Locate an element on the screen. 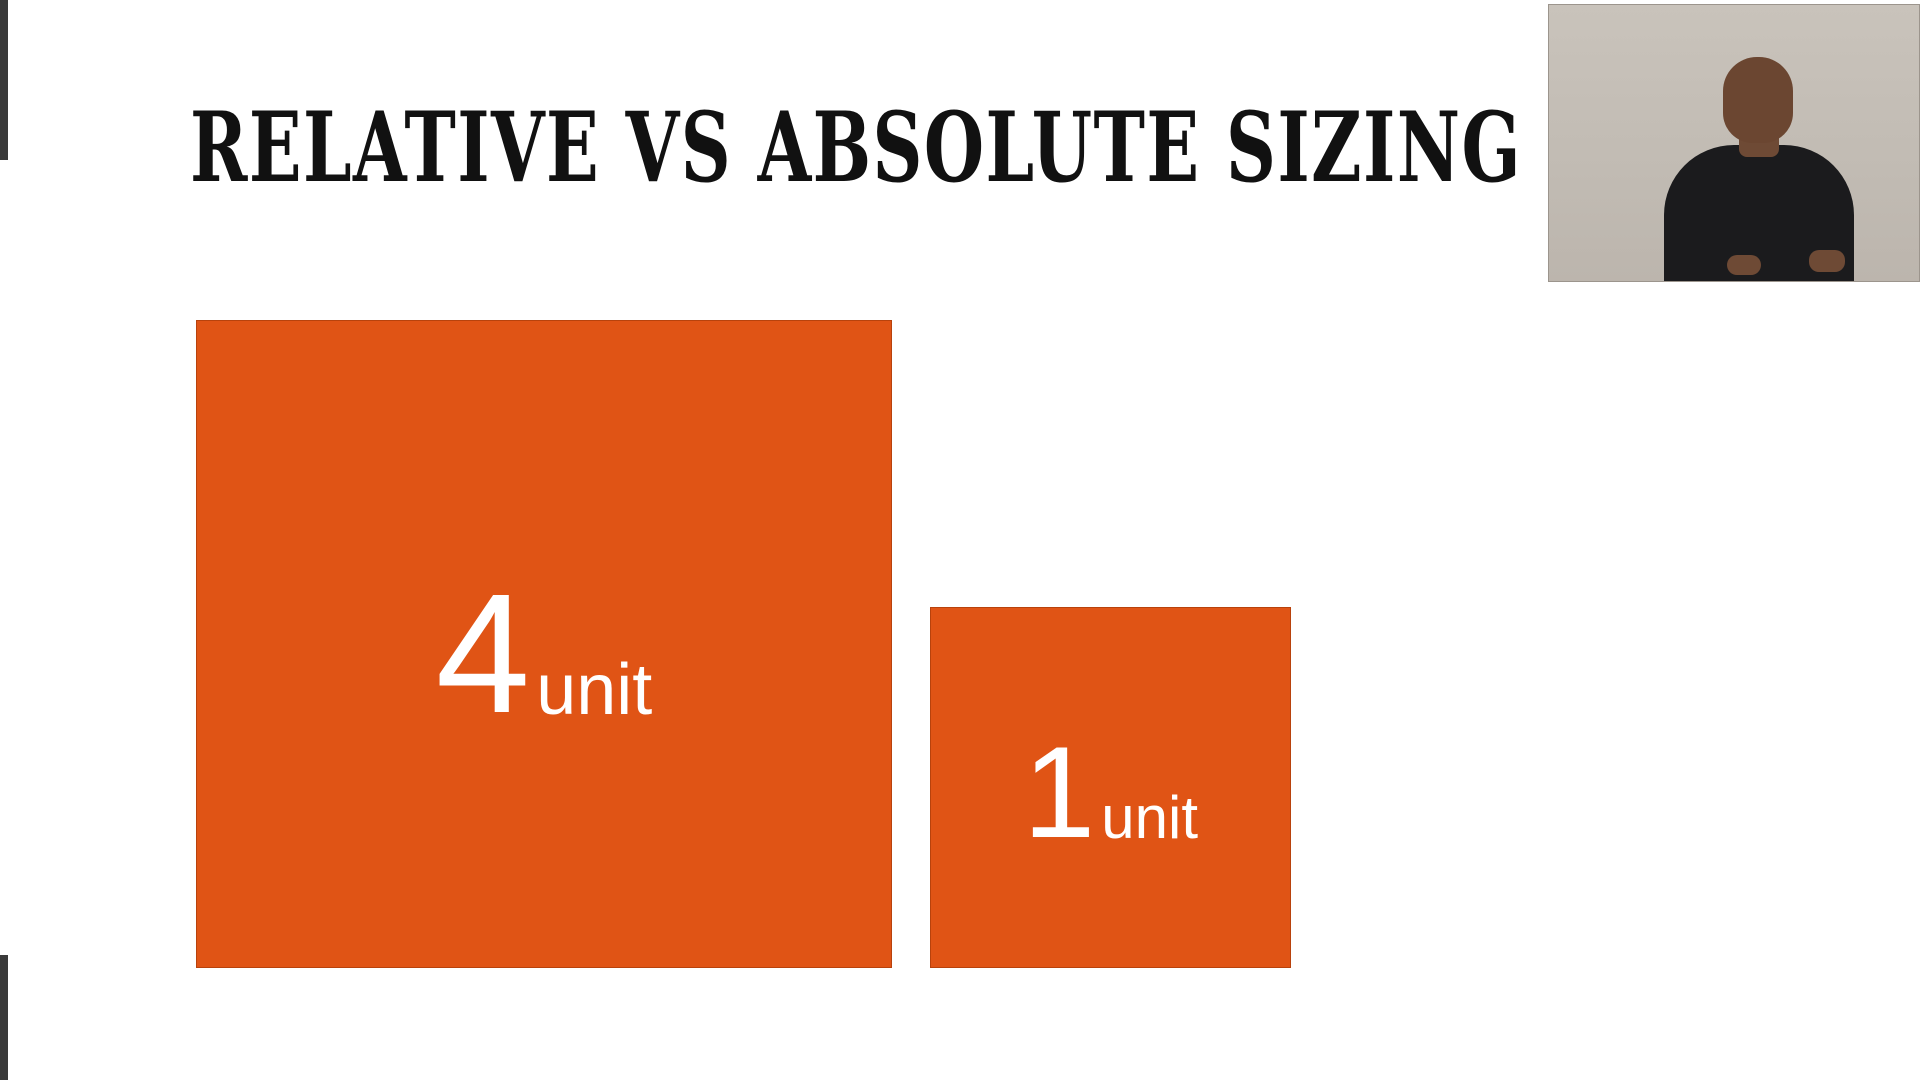  presenter-hand-left is located at coordinates (1744, 265).